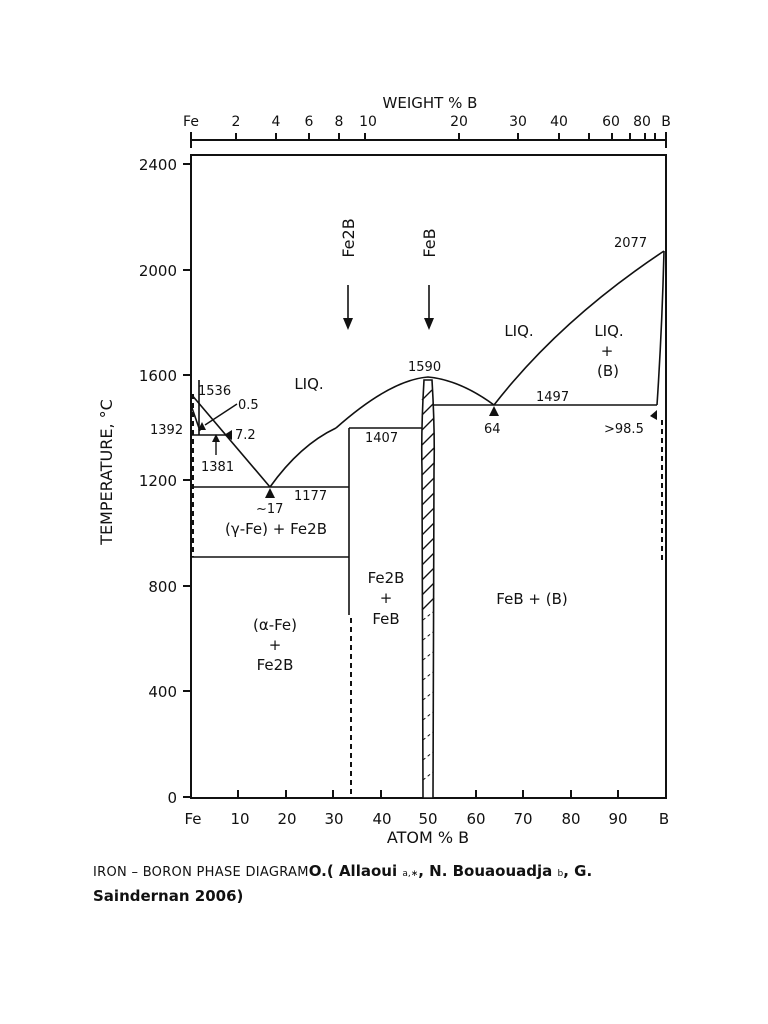 The width and height of the screenshot is (768, 1024). What do you see at coordinates (518, 331) in the screenshot?
I see `region-liq-right: LIQ.` at bounding box center [518, 331].